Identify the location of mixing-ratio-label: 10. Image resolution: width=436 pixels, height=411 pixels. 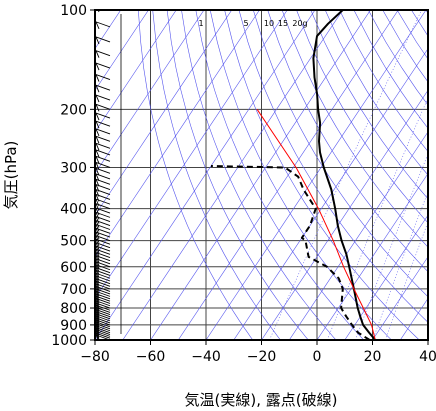
(269, 23).